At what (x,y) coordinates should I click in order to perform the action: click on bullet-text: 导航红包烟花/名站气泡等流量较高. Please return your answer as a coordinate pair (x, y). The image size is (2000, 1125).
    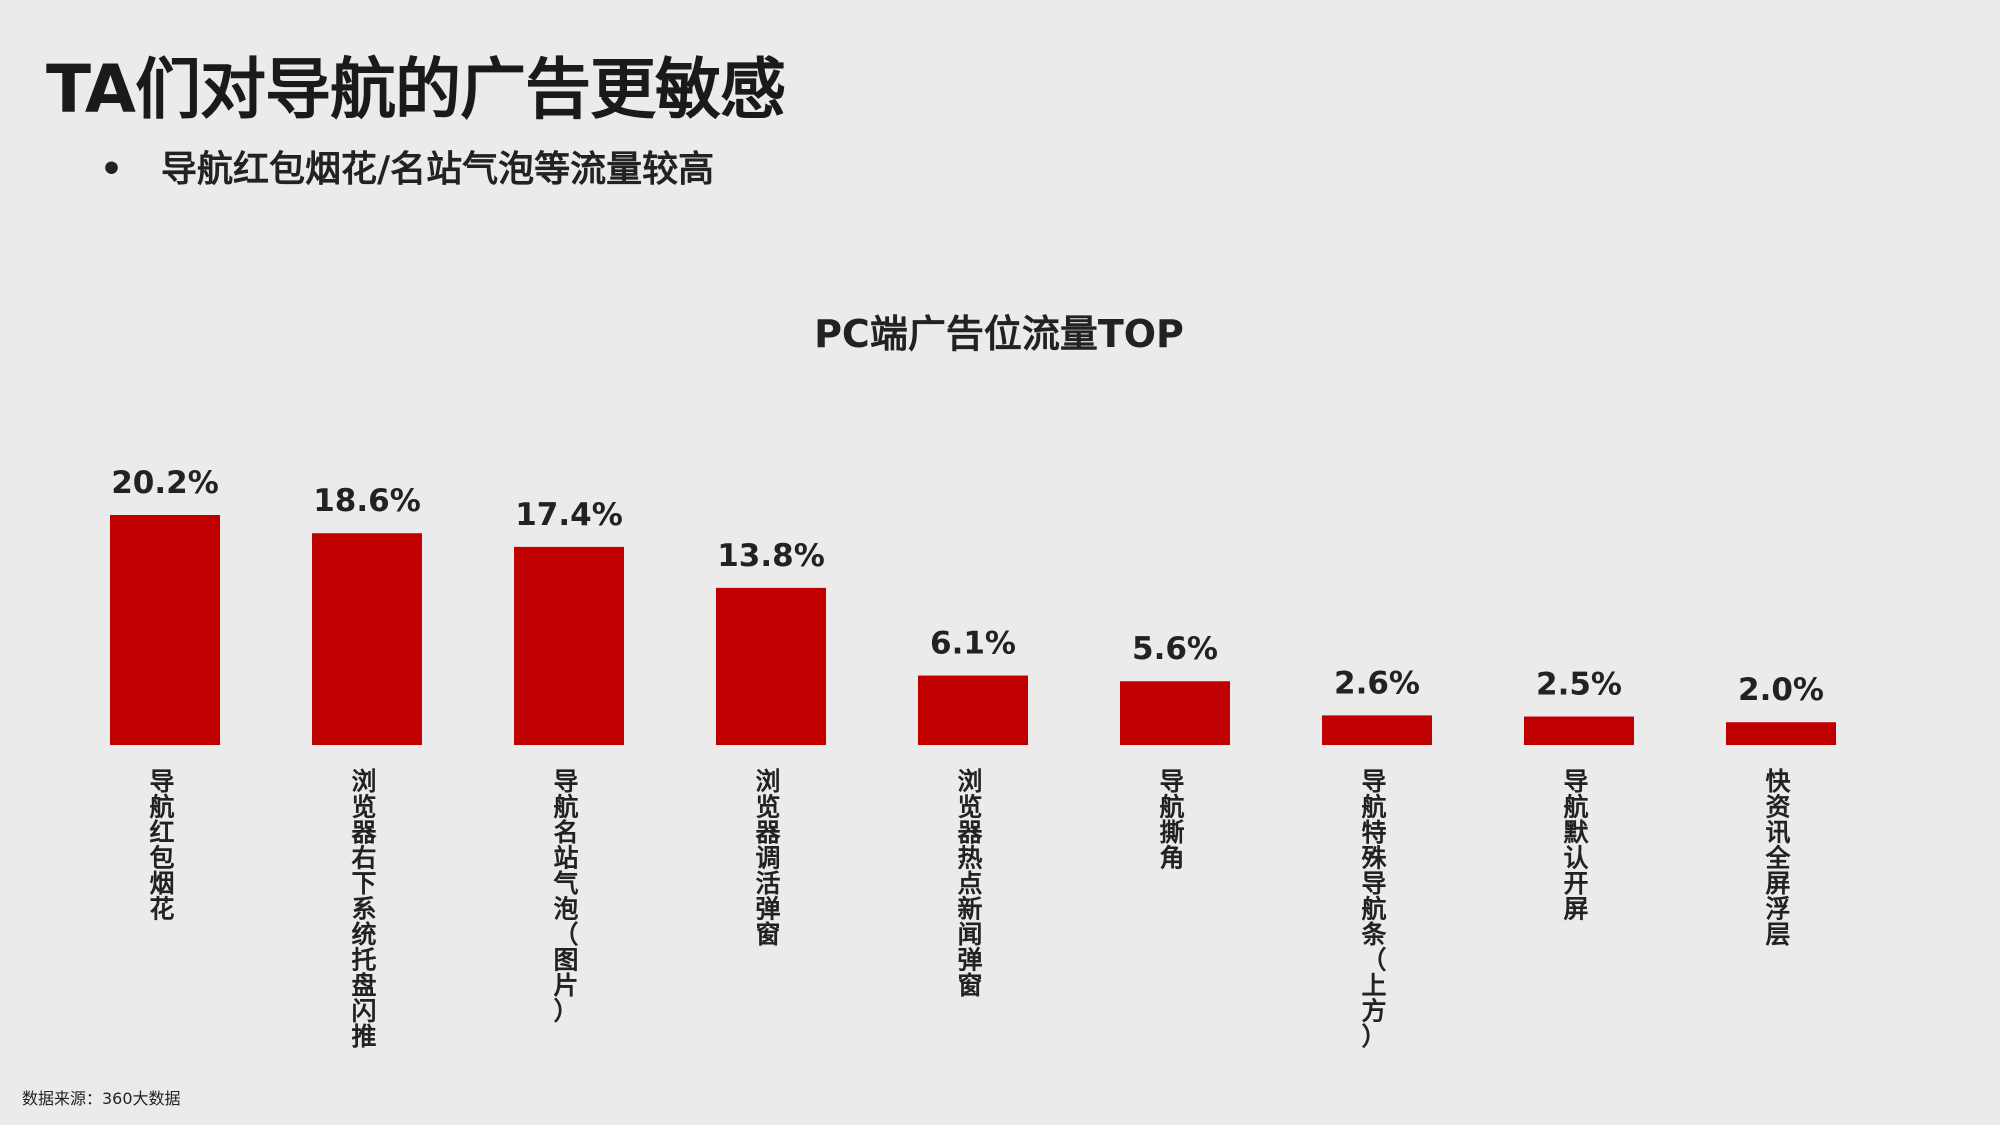
    Looking at the image, I should click on (438, 169).